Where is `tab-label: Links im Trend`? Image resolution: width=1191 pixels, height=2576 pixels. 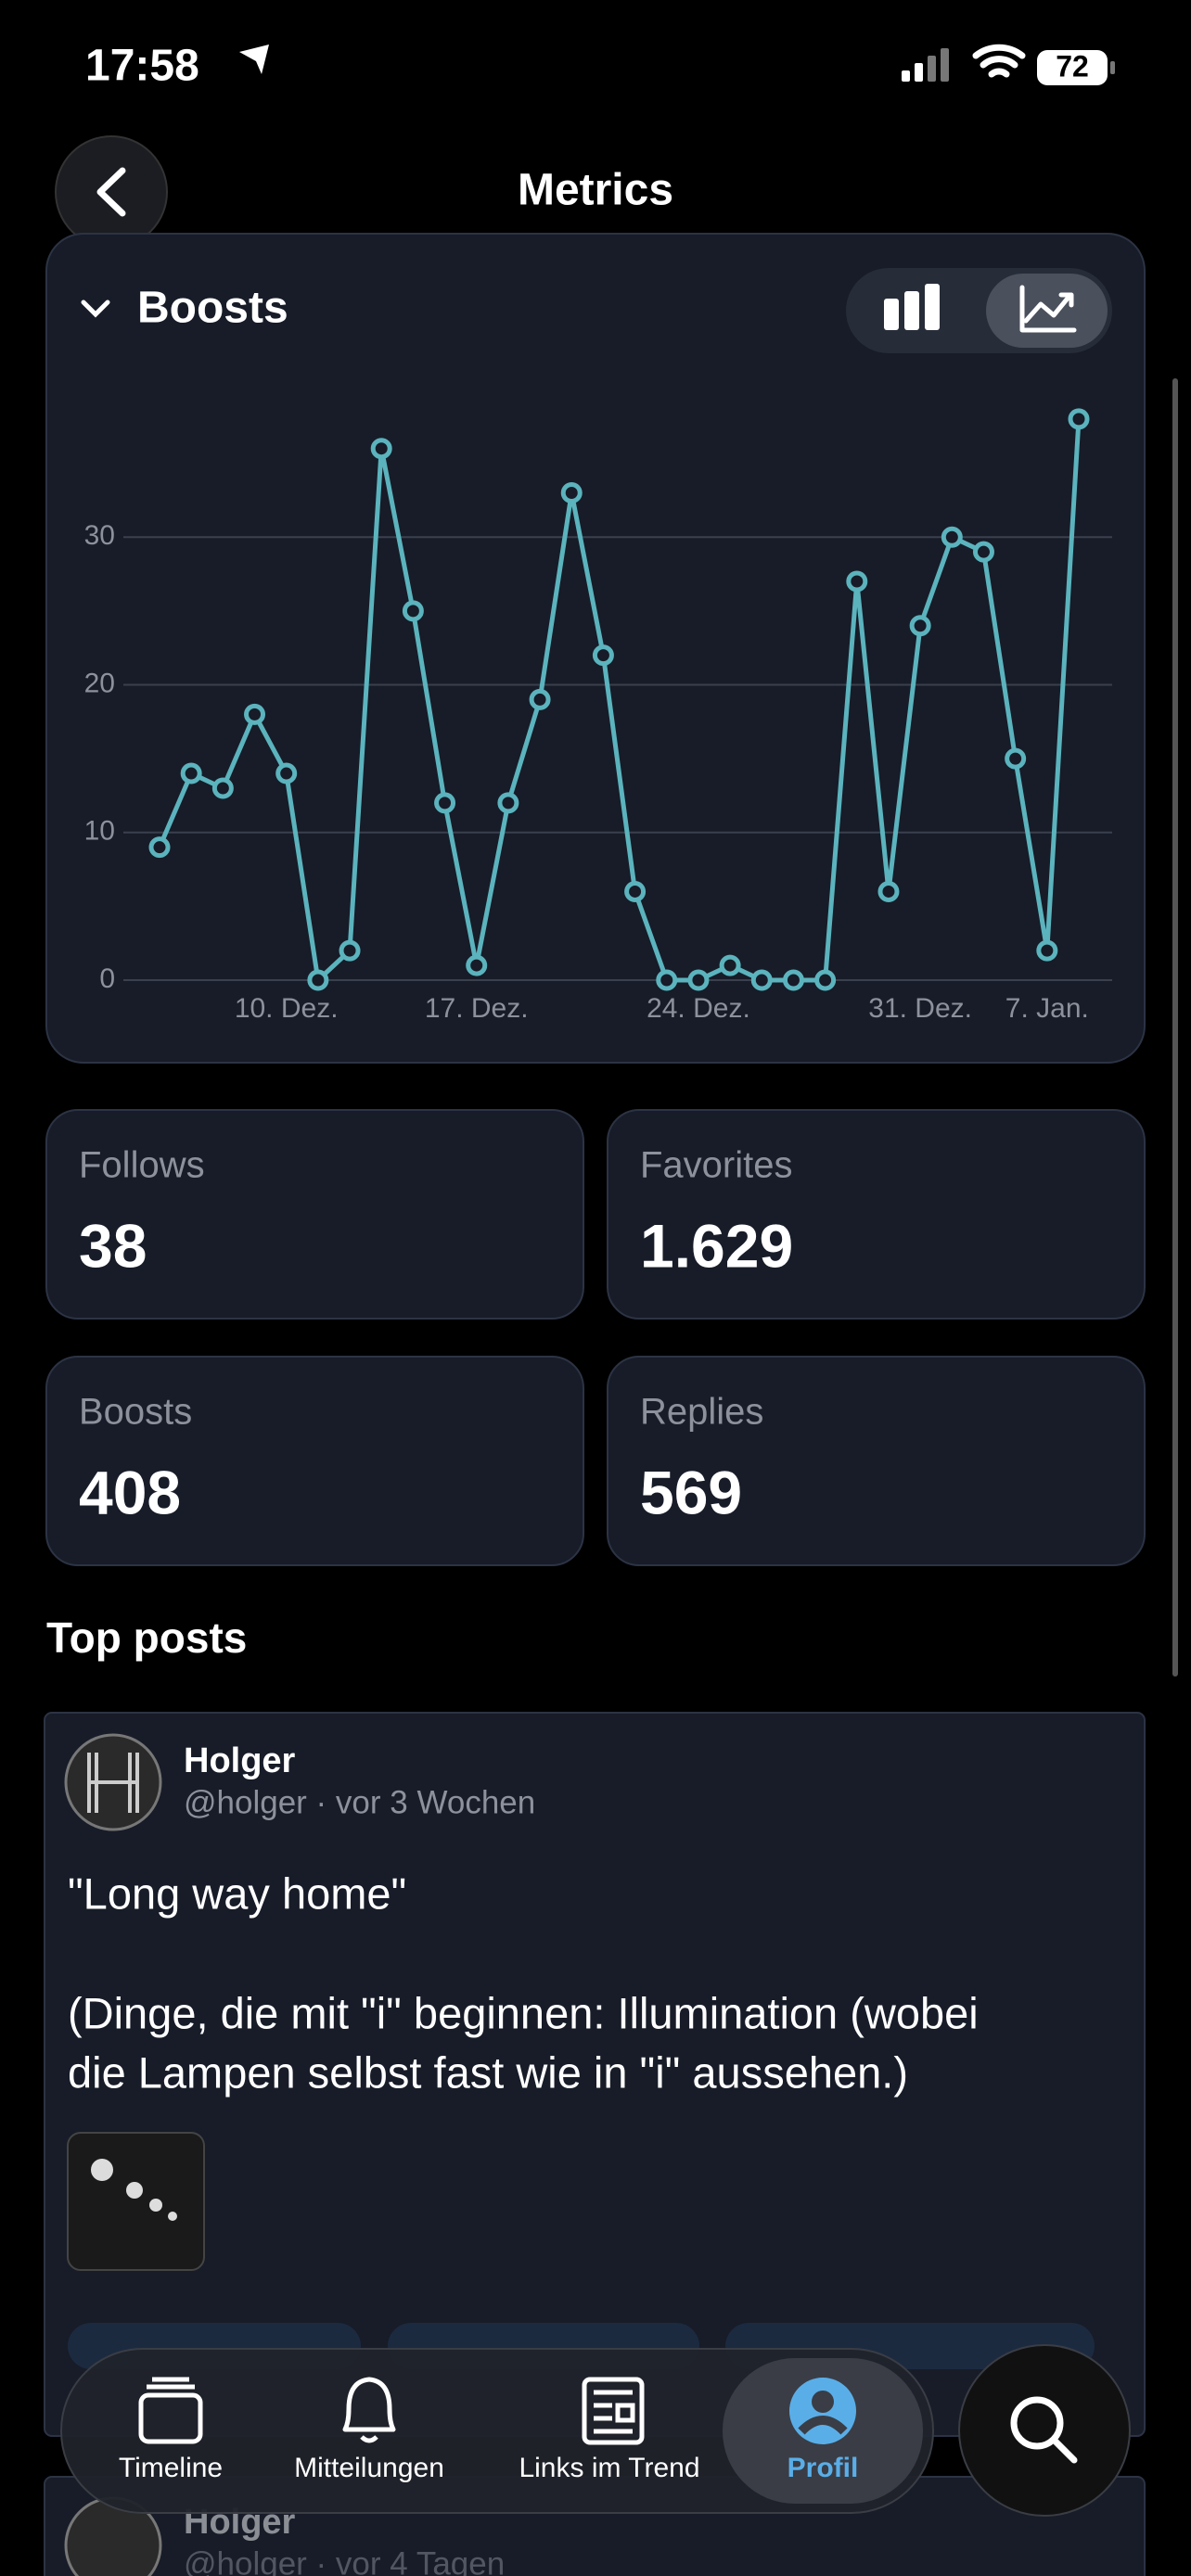
tab-label: Links im Trend is located at coordinates (609, 2468).